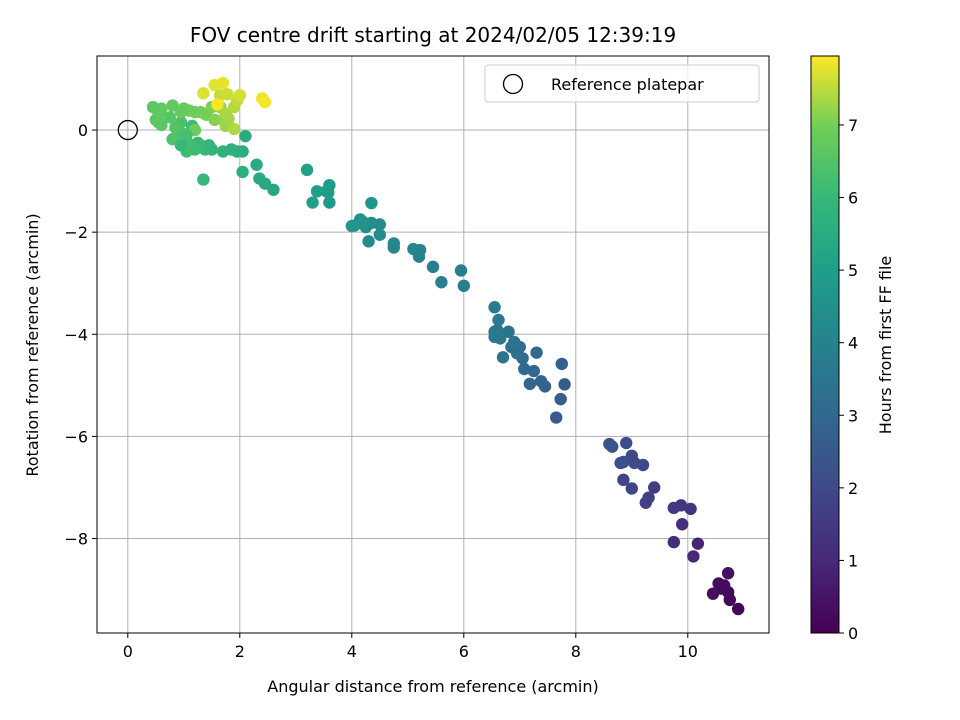  I want to click on colorbar-gradient, so click(825, 344).